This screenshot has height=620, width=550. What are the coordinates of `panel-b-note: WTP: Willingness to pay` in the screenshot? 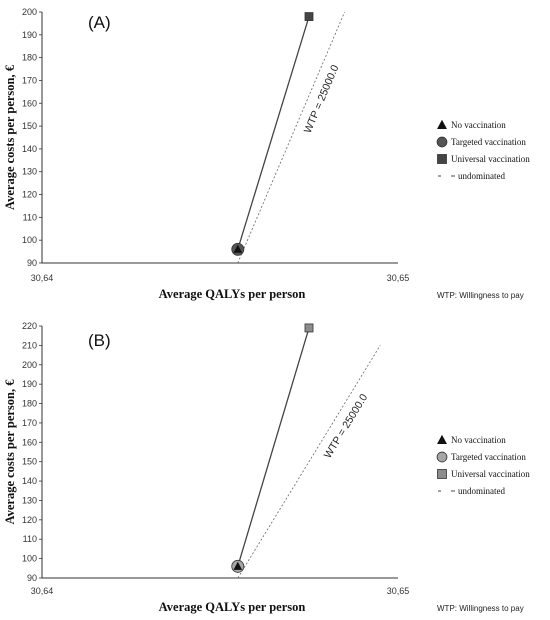 It's located at (480, 608).